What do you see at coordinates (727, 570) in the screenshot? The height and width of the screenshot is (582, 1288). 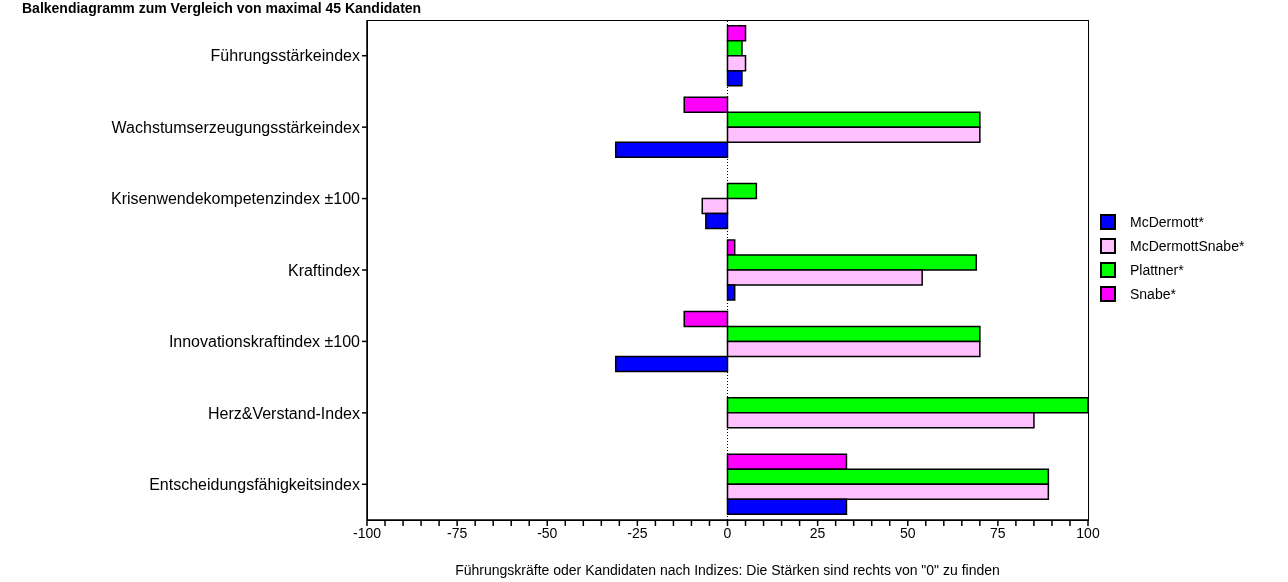 I see `x-axis-title: Führungskräfte oder Kandidaten nach Indizes: Die Stärken sind rechts von "0" zu finden` at bounding box center [727, 570].